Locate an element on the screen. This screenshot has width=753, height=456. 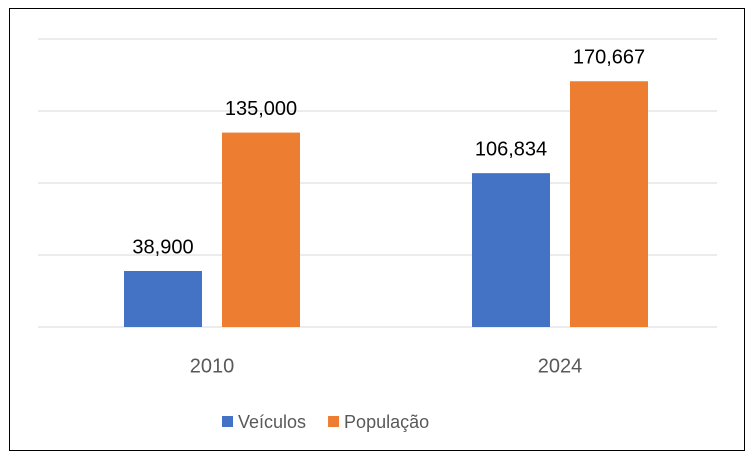
legend-label: Veículos is located at coordinates (272, 422).